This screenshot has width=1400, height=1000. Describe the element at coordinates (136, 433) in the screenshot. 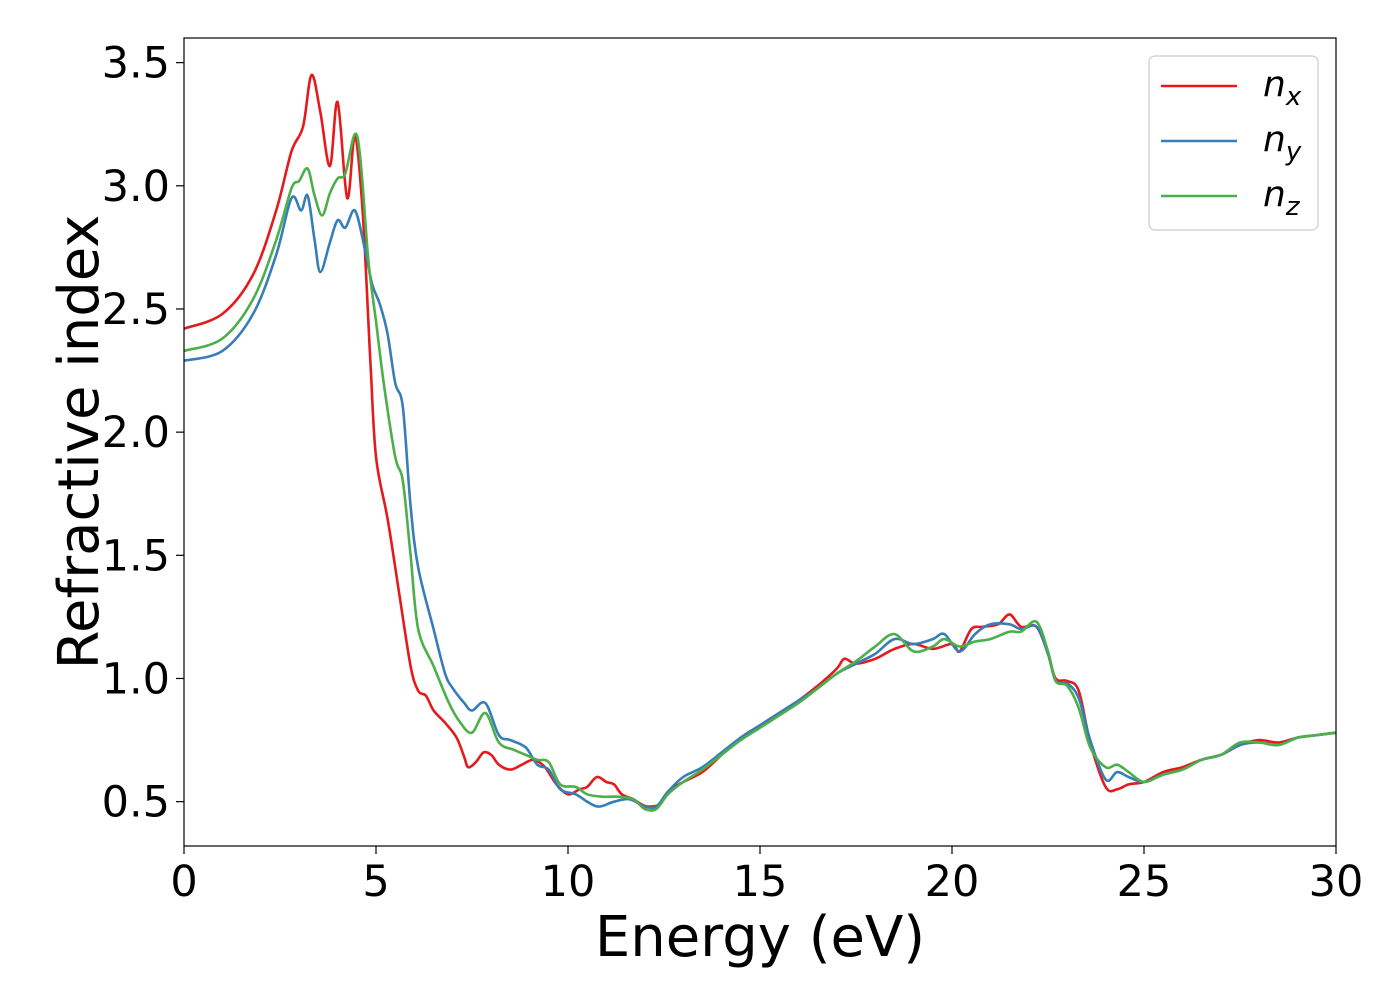

I see `y-tick-label: 2.0` at that location.